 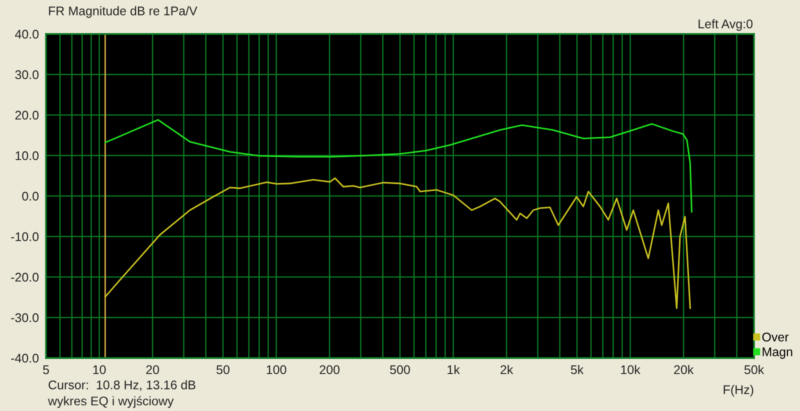 I want to click on y-tick-label: 10.0, so click(x=27, y=155).